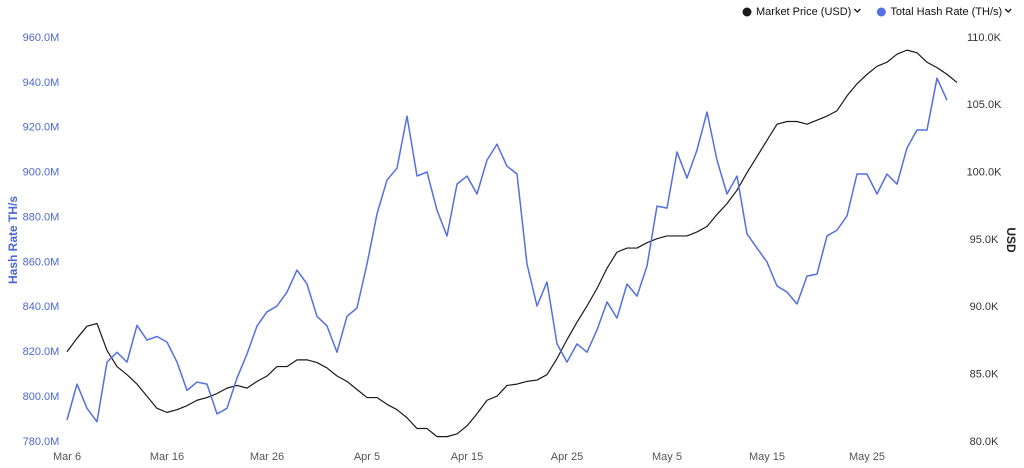  I want to click on legend-item: Market Price (USD), so click(801, 12).